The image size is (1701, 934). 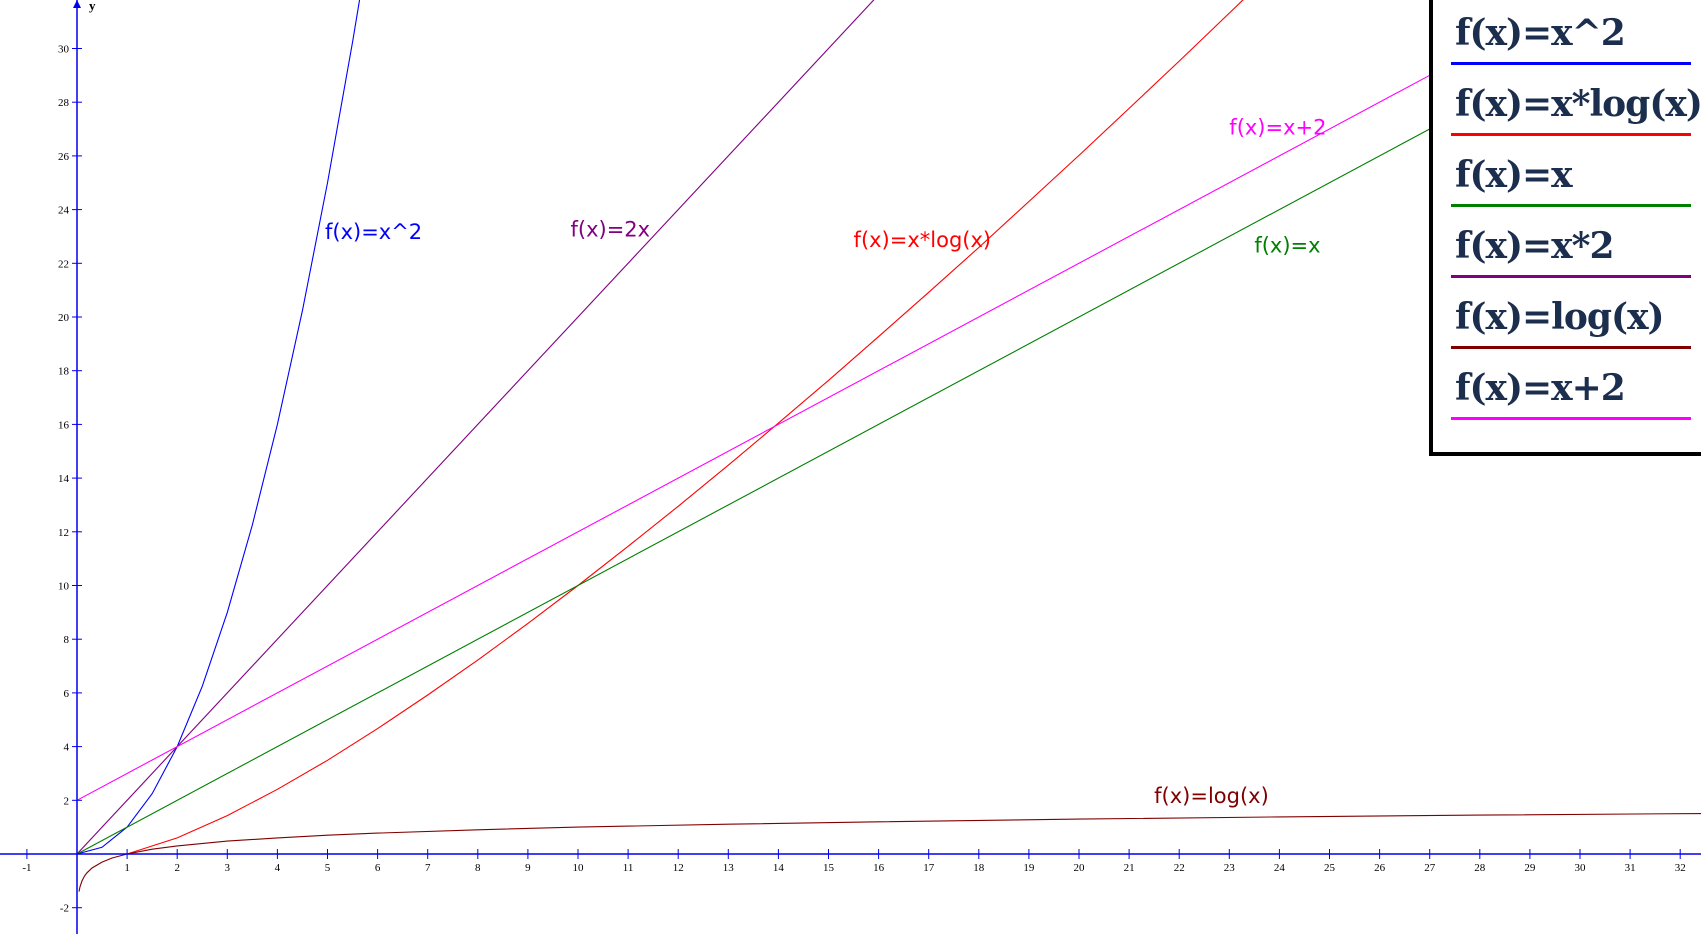 I want to click on legend-label: f(x)=x^2, so click(x=1540, y=33).